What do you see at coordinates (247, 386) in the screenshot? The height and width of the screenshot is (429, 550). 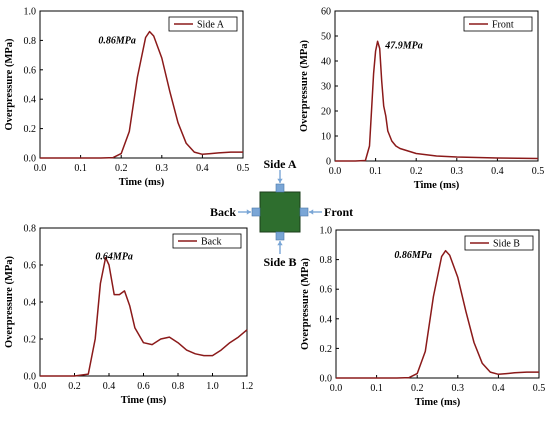 I see `x-tick-label: 1.2` at bounding box center [247, 386].